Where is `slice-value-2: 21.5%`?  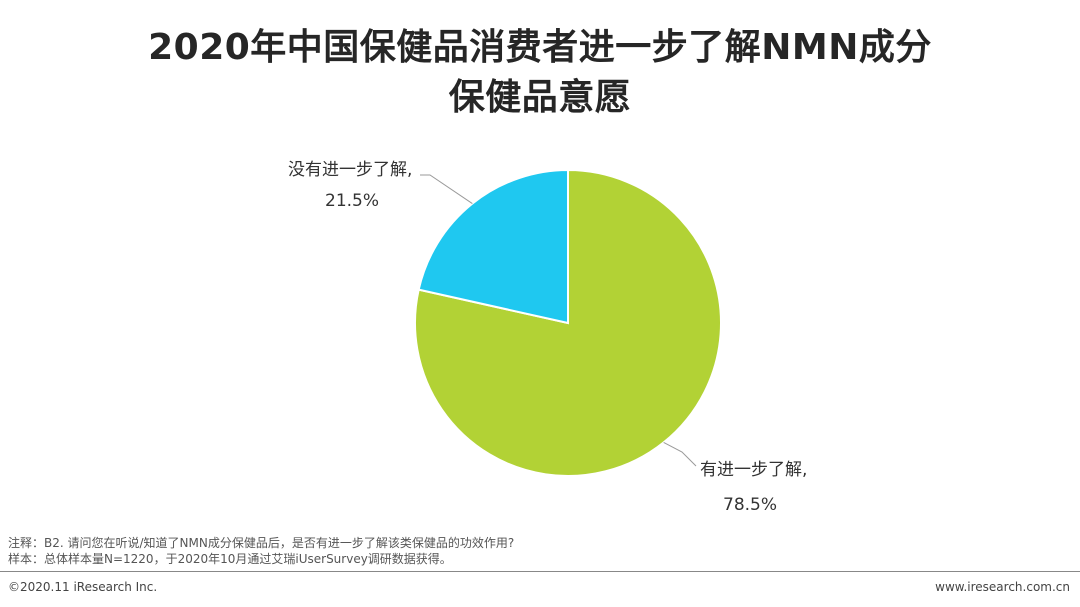 slice-value-2: 21.5% is located at coordinates (352, 201).